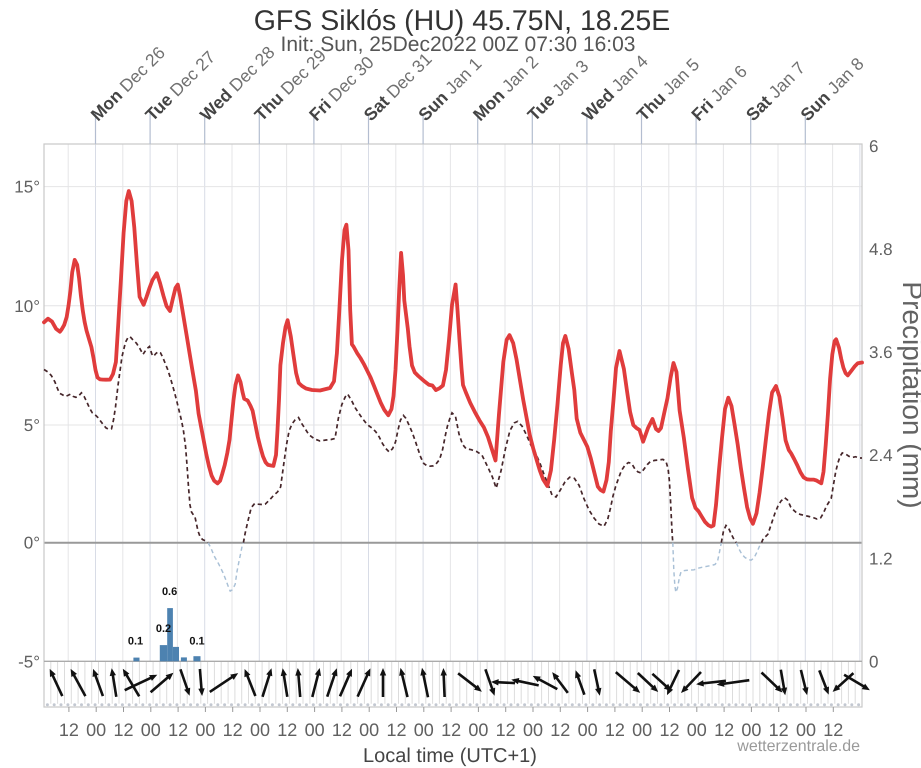  I want to click on svg-text: -5°, so click(29, 661).